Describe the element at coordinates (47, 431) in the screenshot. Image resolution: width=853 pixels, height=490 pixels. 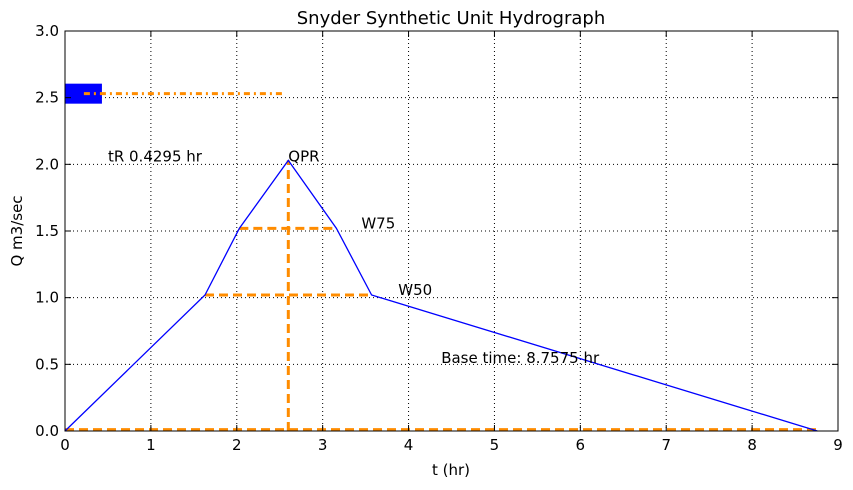
I see `y-tick-label: 0.0` at that location.